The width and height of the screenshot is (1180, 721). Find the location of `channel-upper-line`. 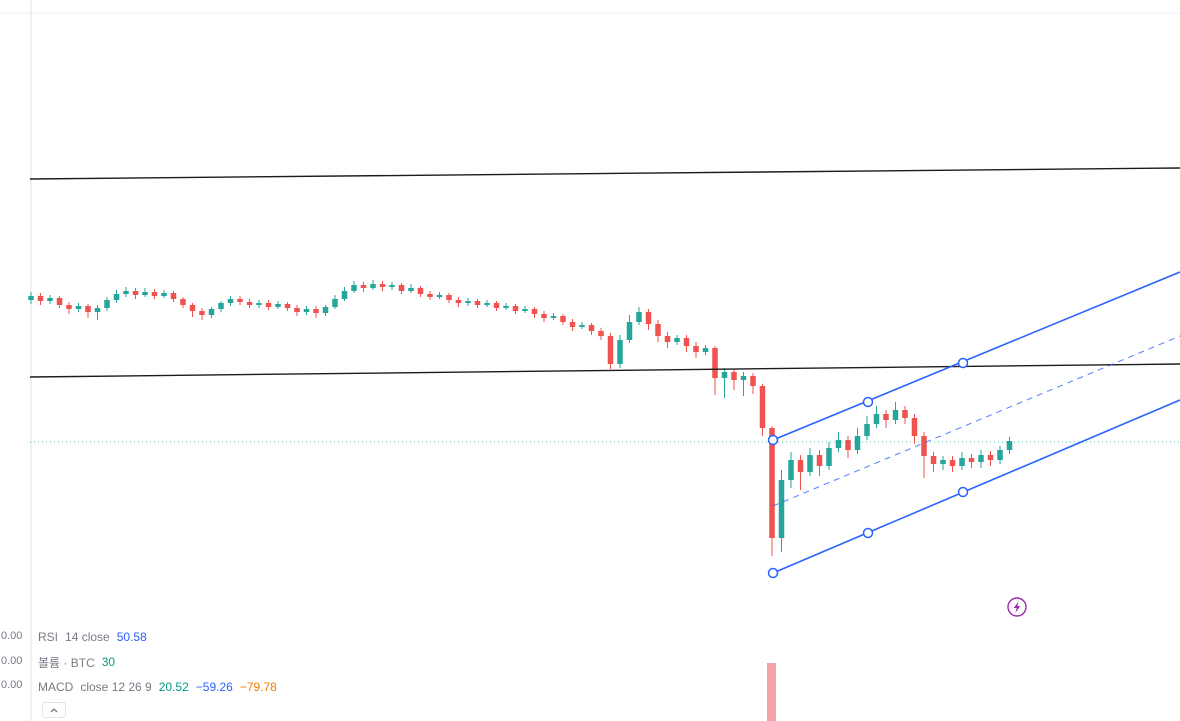

channel-upper-line is located at coordinates (976, 356).